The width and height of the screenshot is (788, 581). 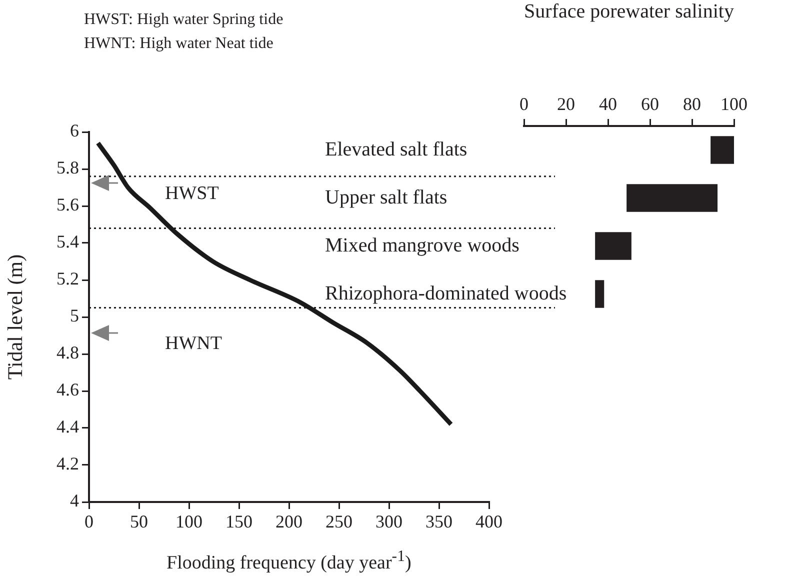 What do you see at coordinates (15, 317) in the screenshot?
I see `y-axis-title: Tidal level (m)` at bounding box center [15, 317].